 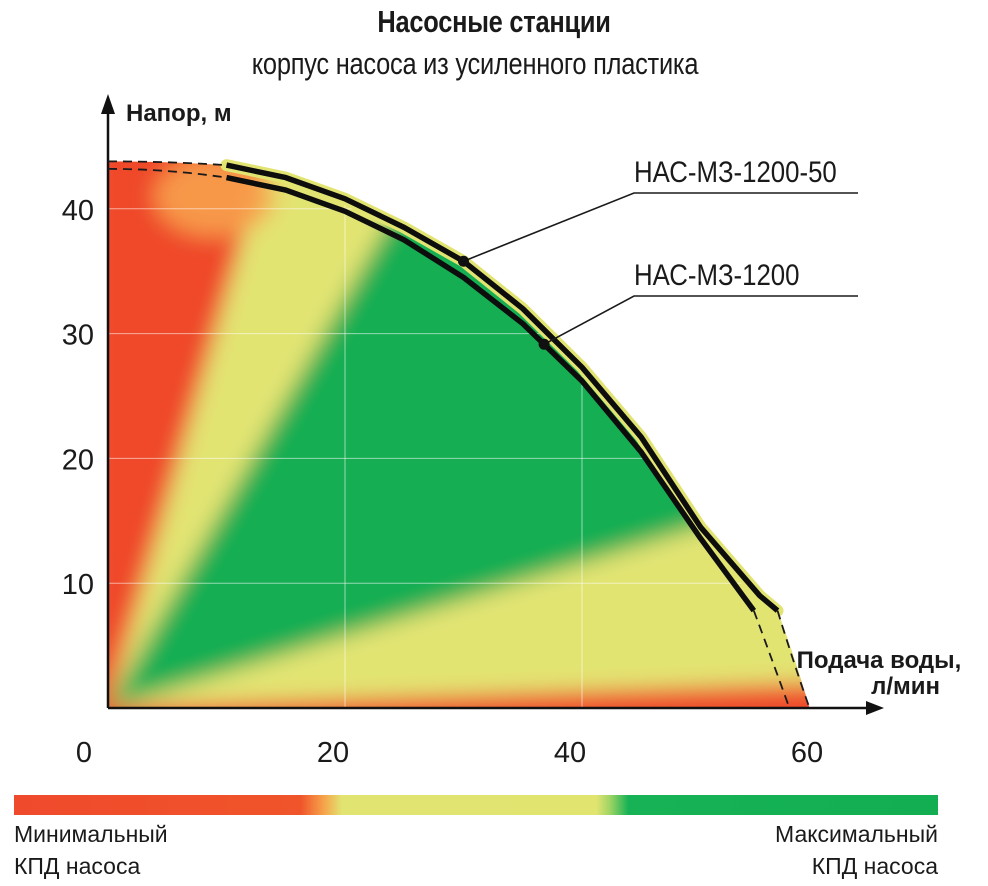 What do you see at coordinates (333, 753) in the screenshot?
I see `x-tick-20: 20` at bounding box center [333, 753].